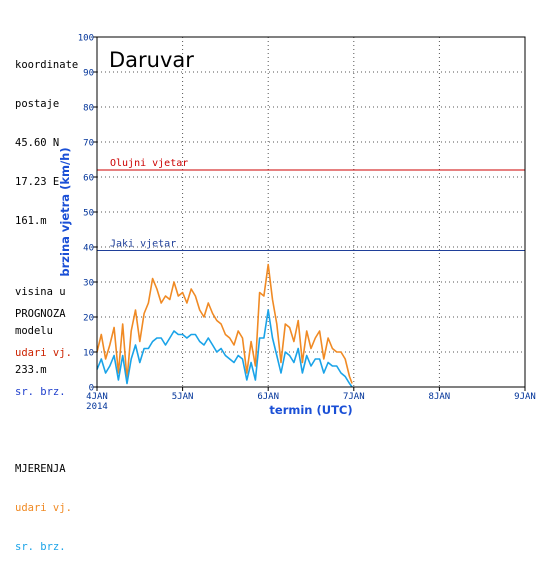 The width and height of the screenshot is (550, 567). What do you see at coordinates (88, 354) in the screenshot?
I see `y-tick-label: 10` at bounding box center [88, 354].